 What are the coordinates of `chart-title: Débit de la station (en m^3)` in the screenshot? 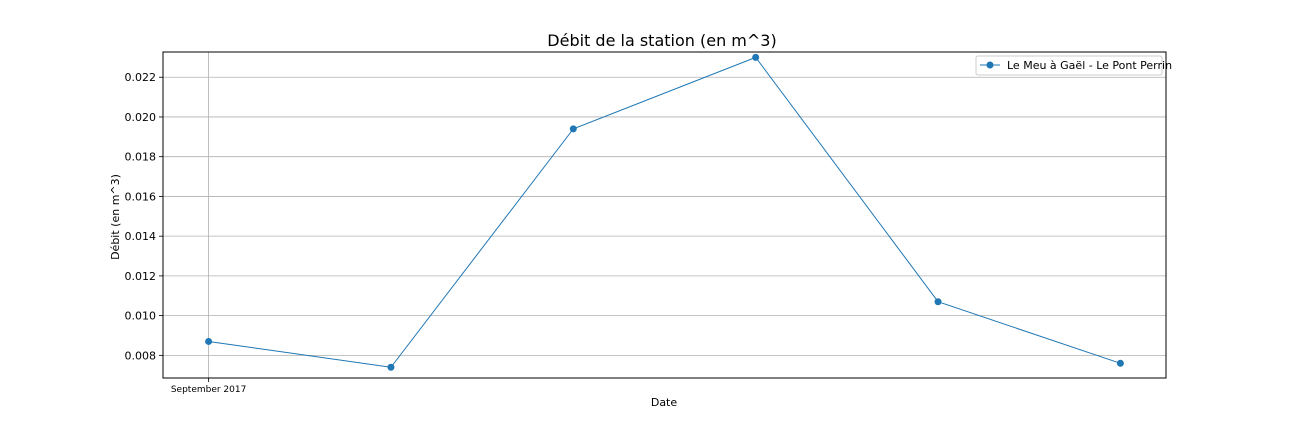 It's located at (661, 40).